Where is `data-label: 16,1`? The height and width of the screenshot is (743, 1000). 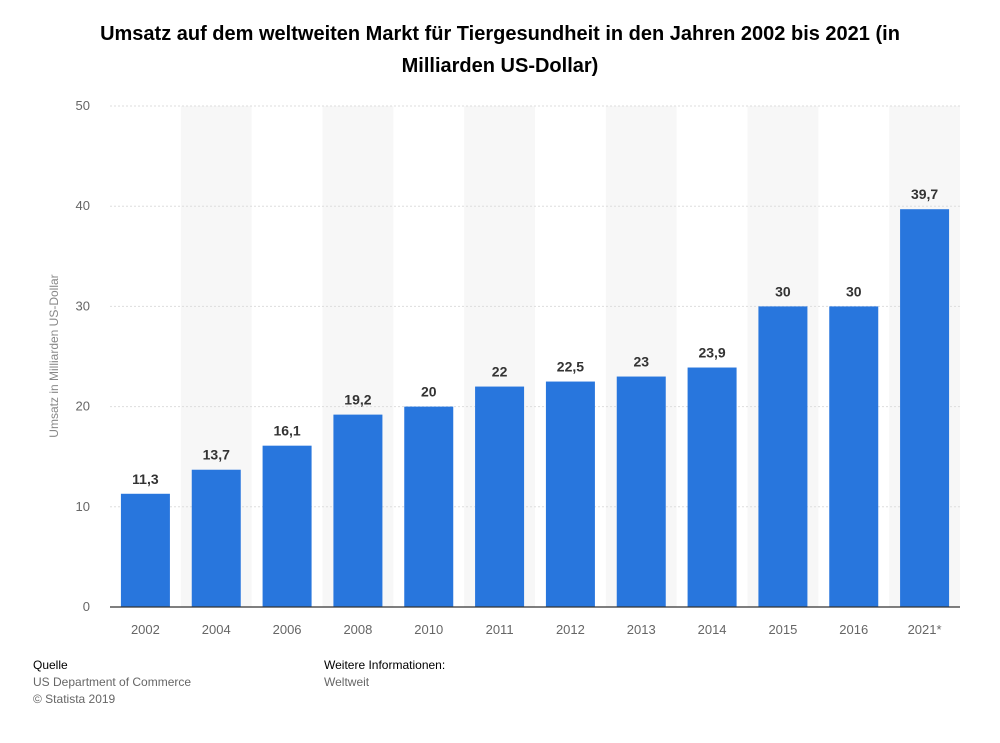
data-label: 16,1 is located at coordinates (286, 431).